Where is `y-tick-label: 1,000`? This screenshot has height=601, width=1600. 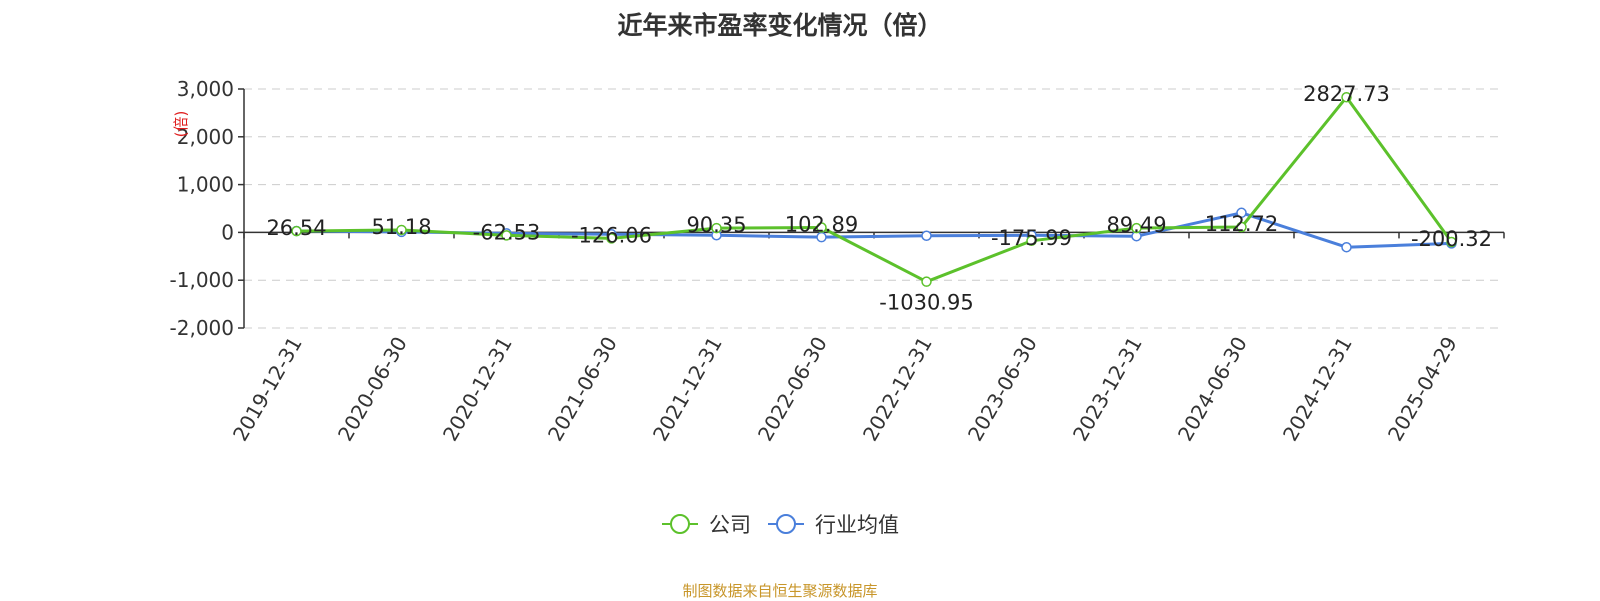
y-tick-label: 1,000 is located at coordinates (205, 185).